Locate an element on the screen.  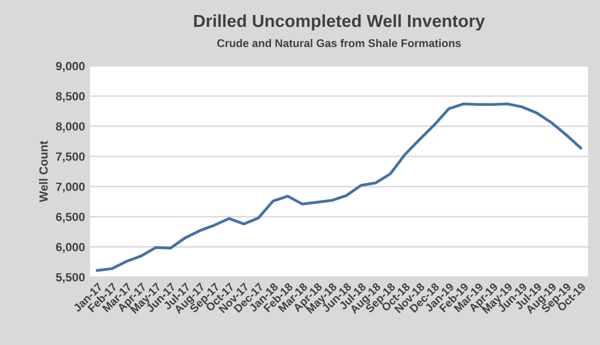
y-tick-label: 7,500 is located at coordinates (70, 157).